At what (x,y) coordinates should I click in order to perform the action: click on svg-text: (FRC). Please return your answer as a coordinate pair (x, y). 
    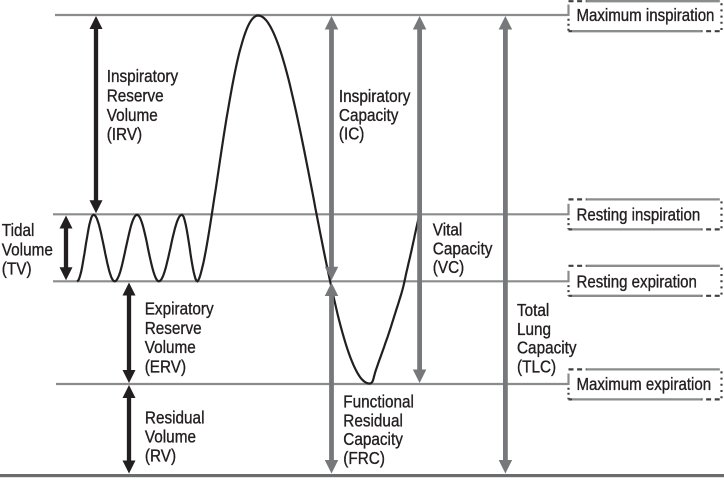
    Looking at the image, I should click on (364, 458).